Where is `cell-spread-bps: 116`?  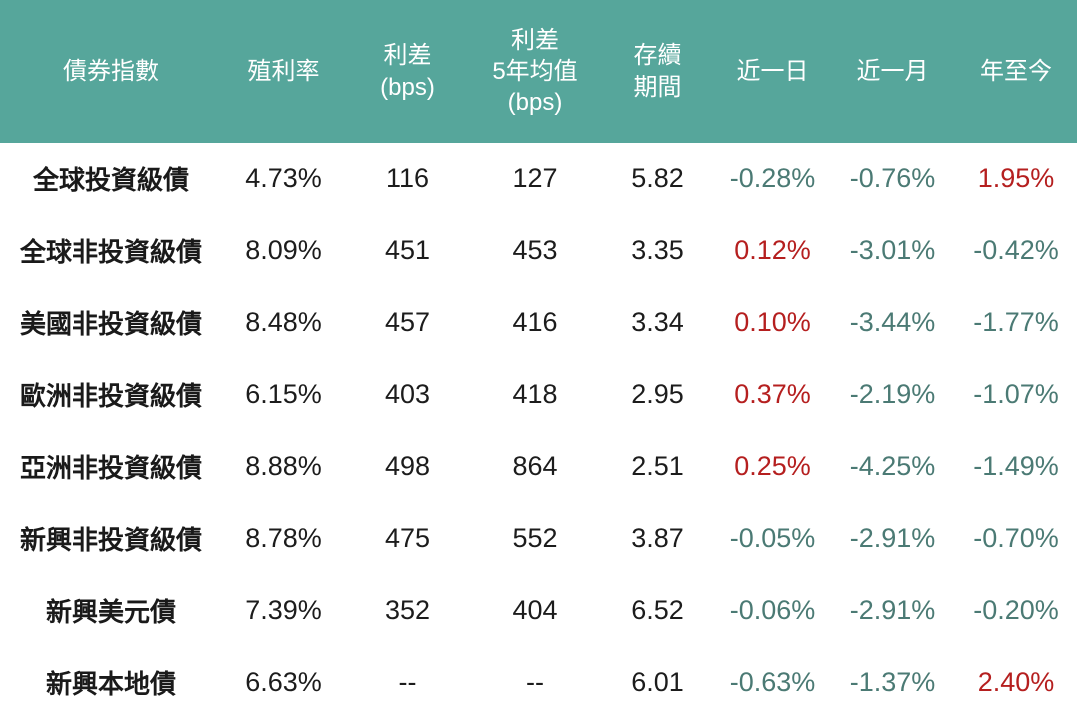 cell-spread-bps: 116 is located at coordinates (407, 178).